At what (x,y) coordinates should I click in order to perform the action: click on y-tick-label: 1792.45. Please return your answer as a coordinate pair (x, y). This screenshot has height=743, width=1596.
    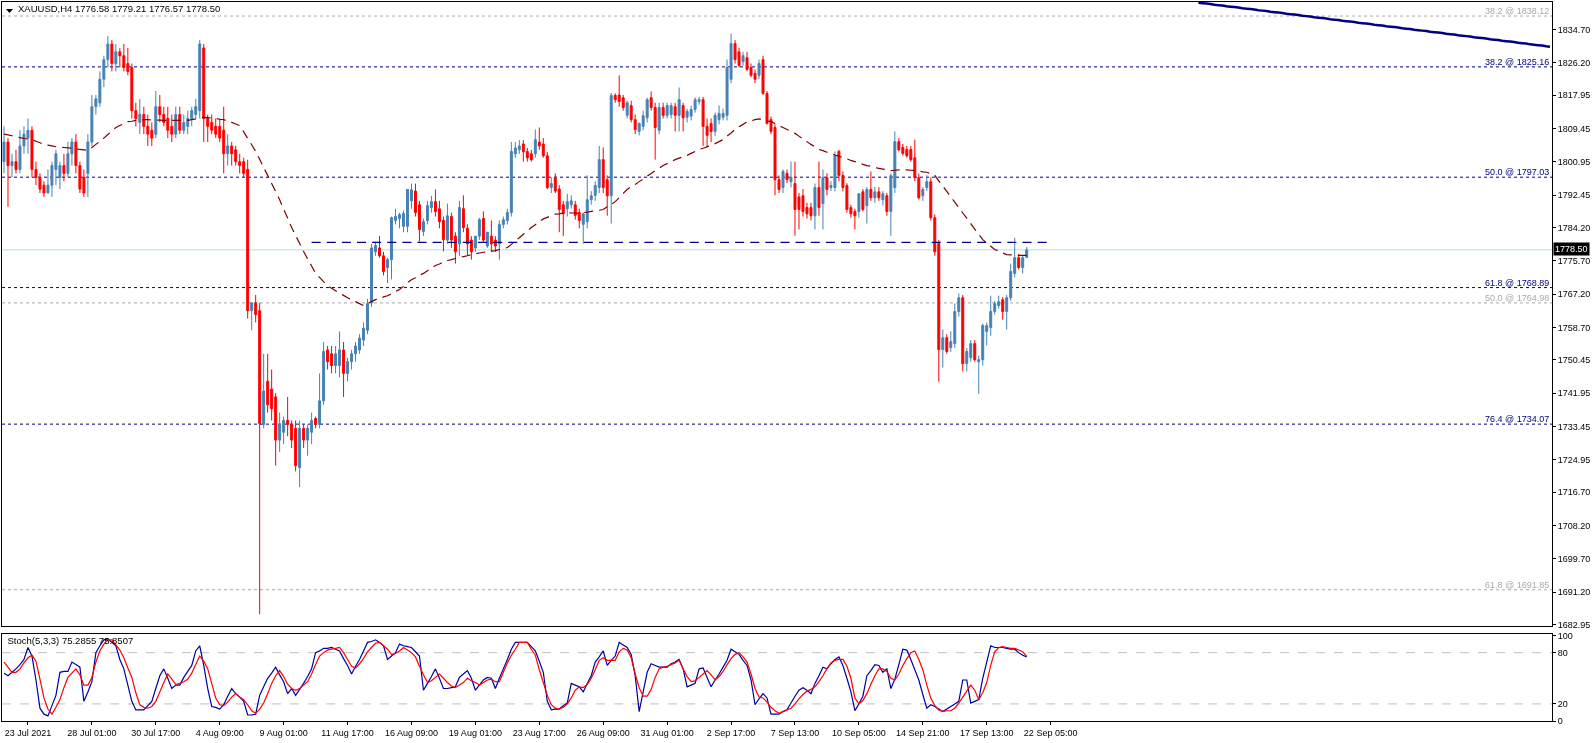
    Looking at the image, I should click on (1574, 195).